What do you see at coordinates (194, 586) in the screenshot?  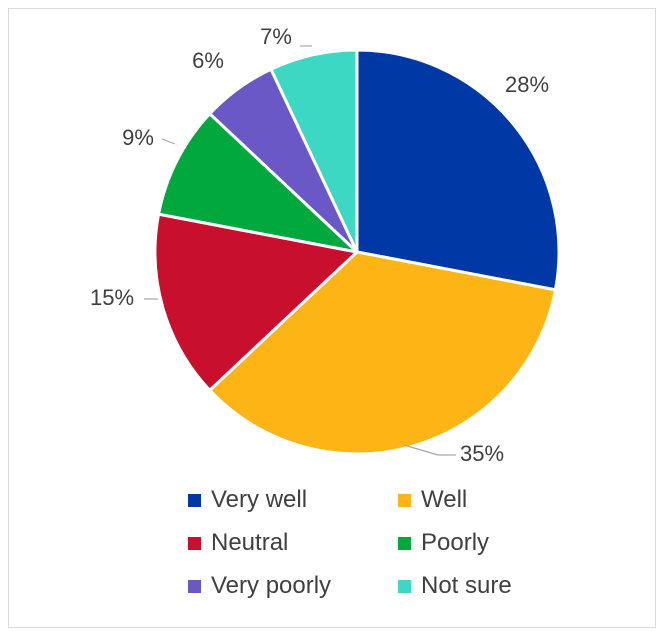 I see `legend-swatch-very-poorly` at bounding box center [194, 586].